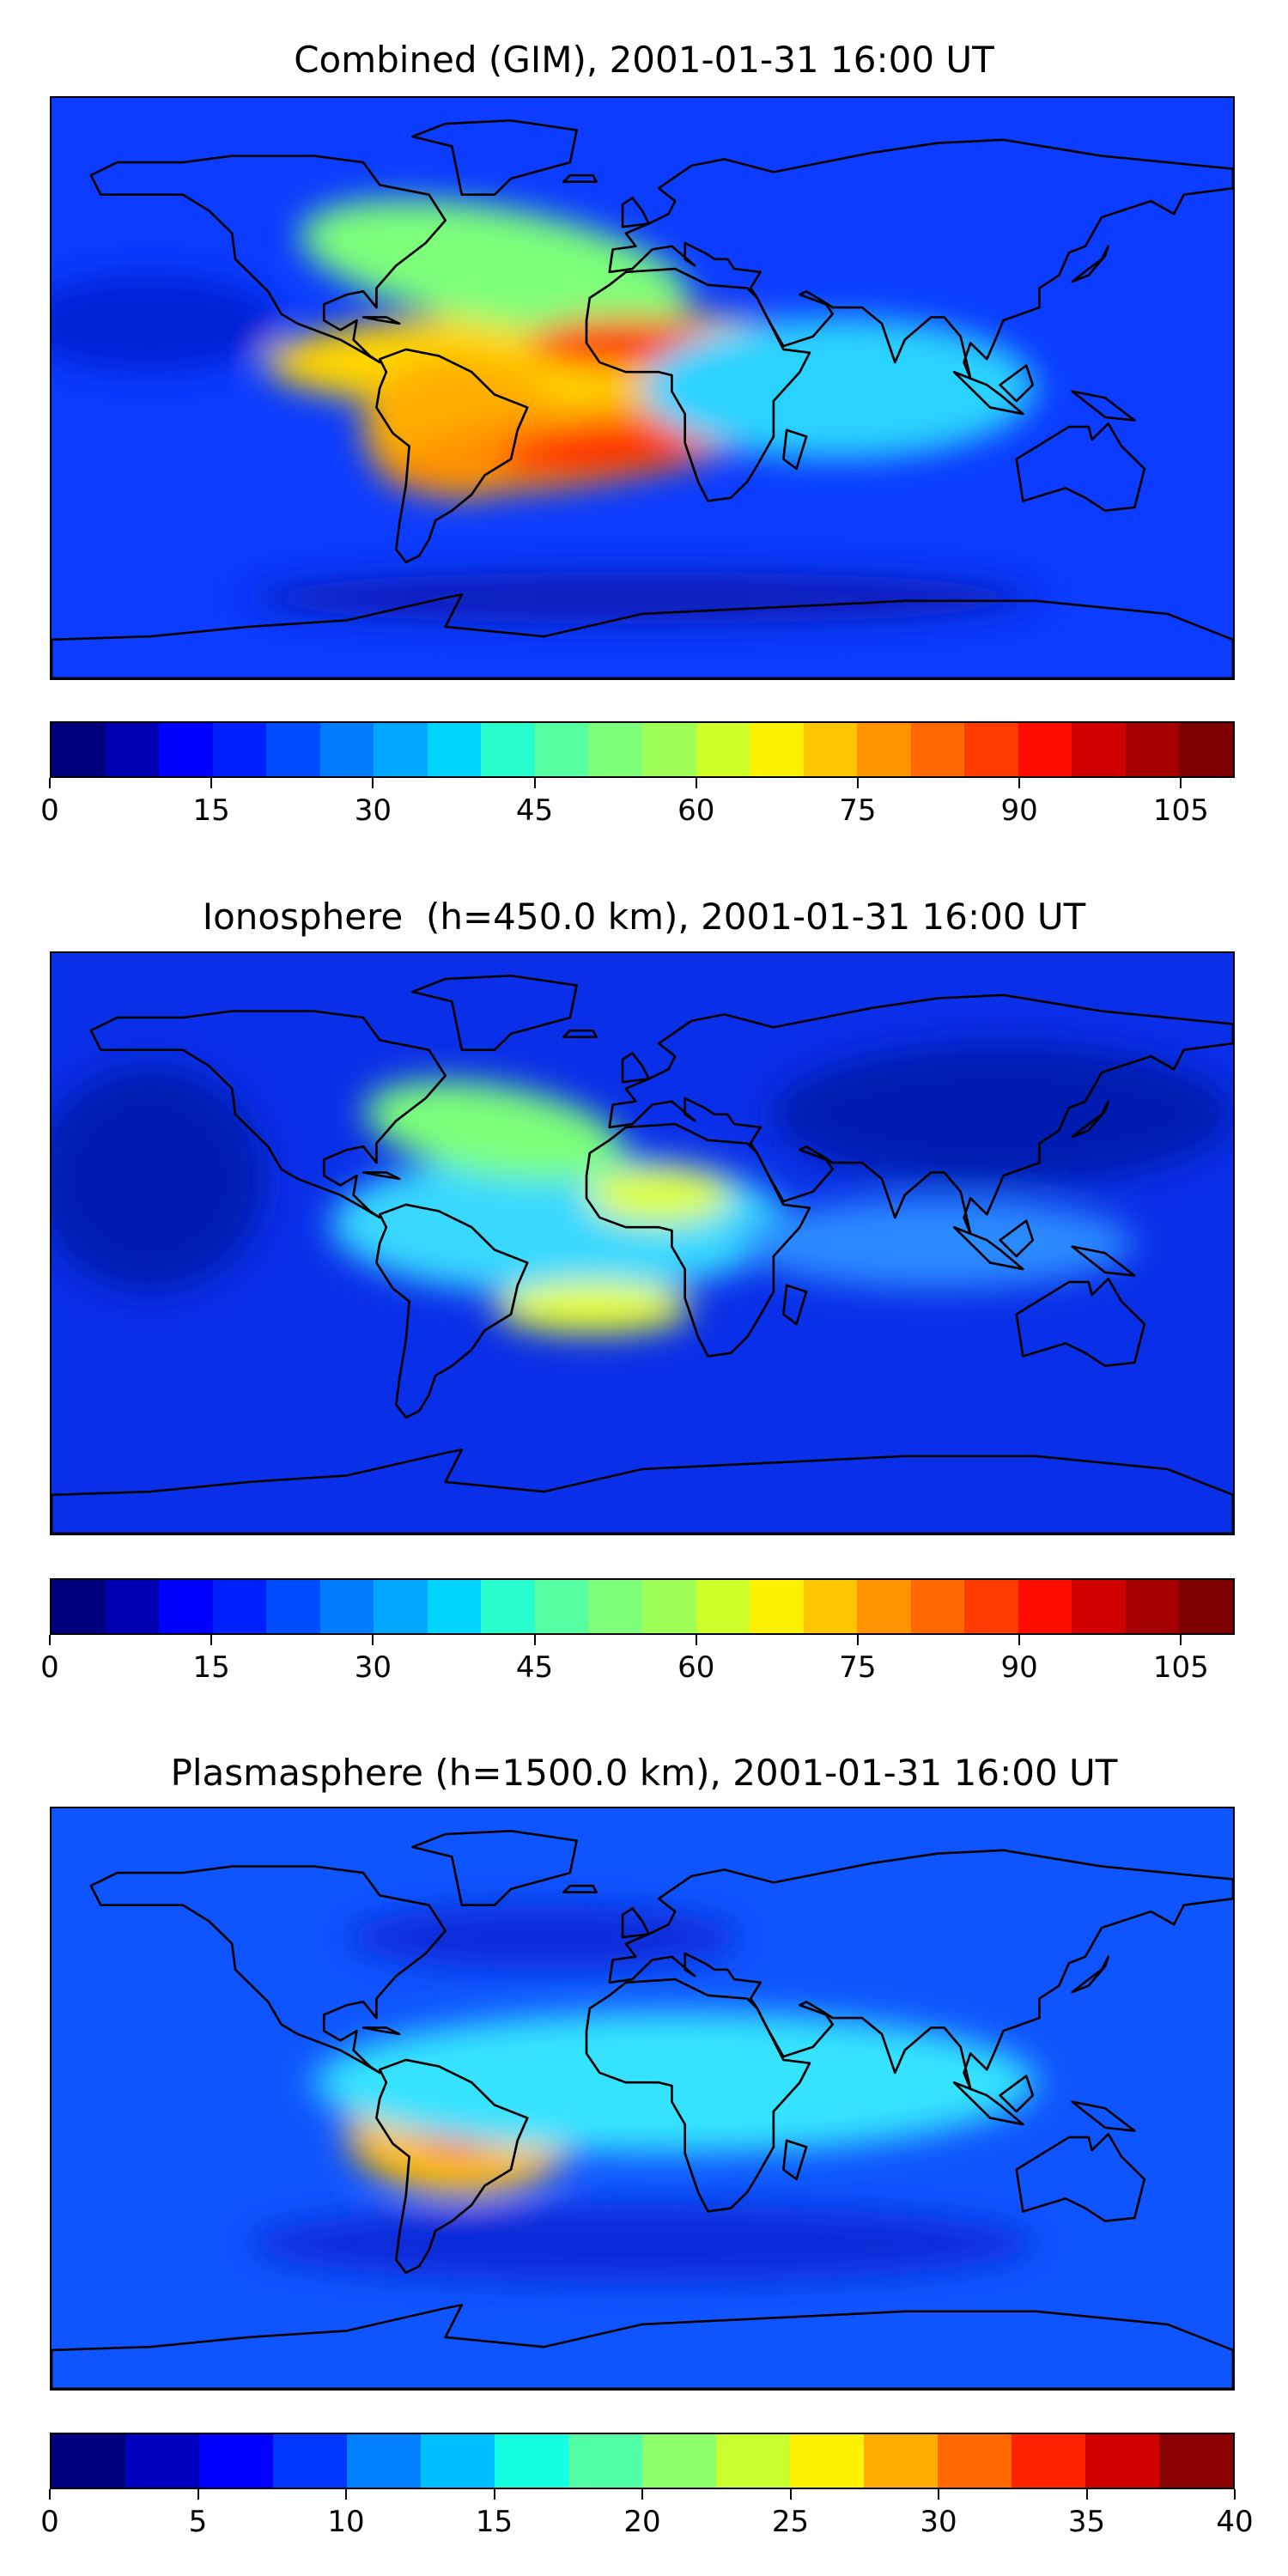  What do you see at coordinates (642, 1606) in the screenshot?
I see `colorbar-ionosphere` at bounding box center [642, 1606].